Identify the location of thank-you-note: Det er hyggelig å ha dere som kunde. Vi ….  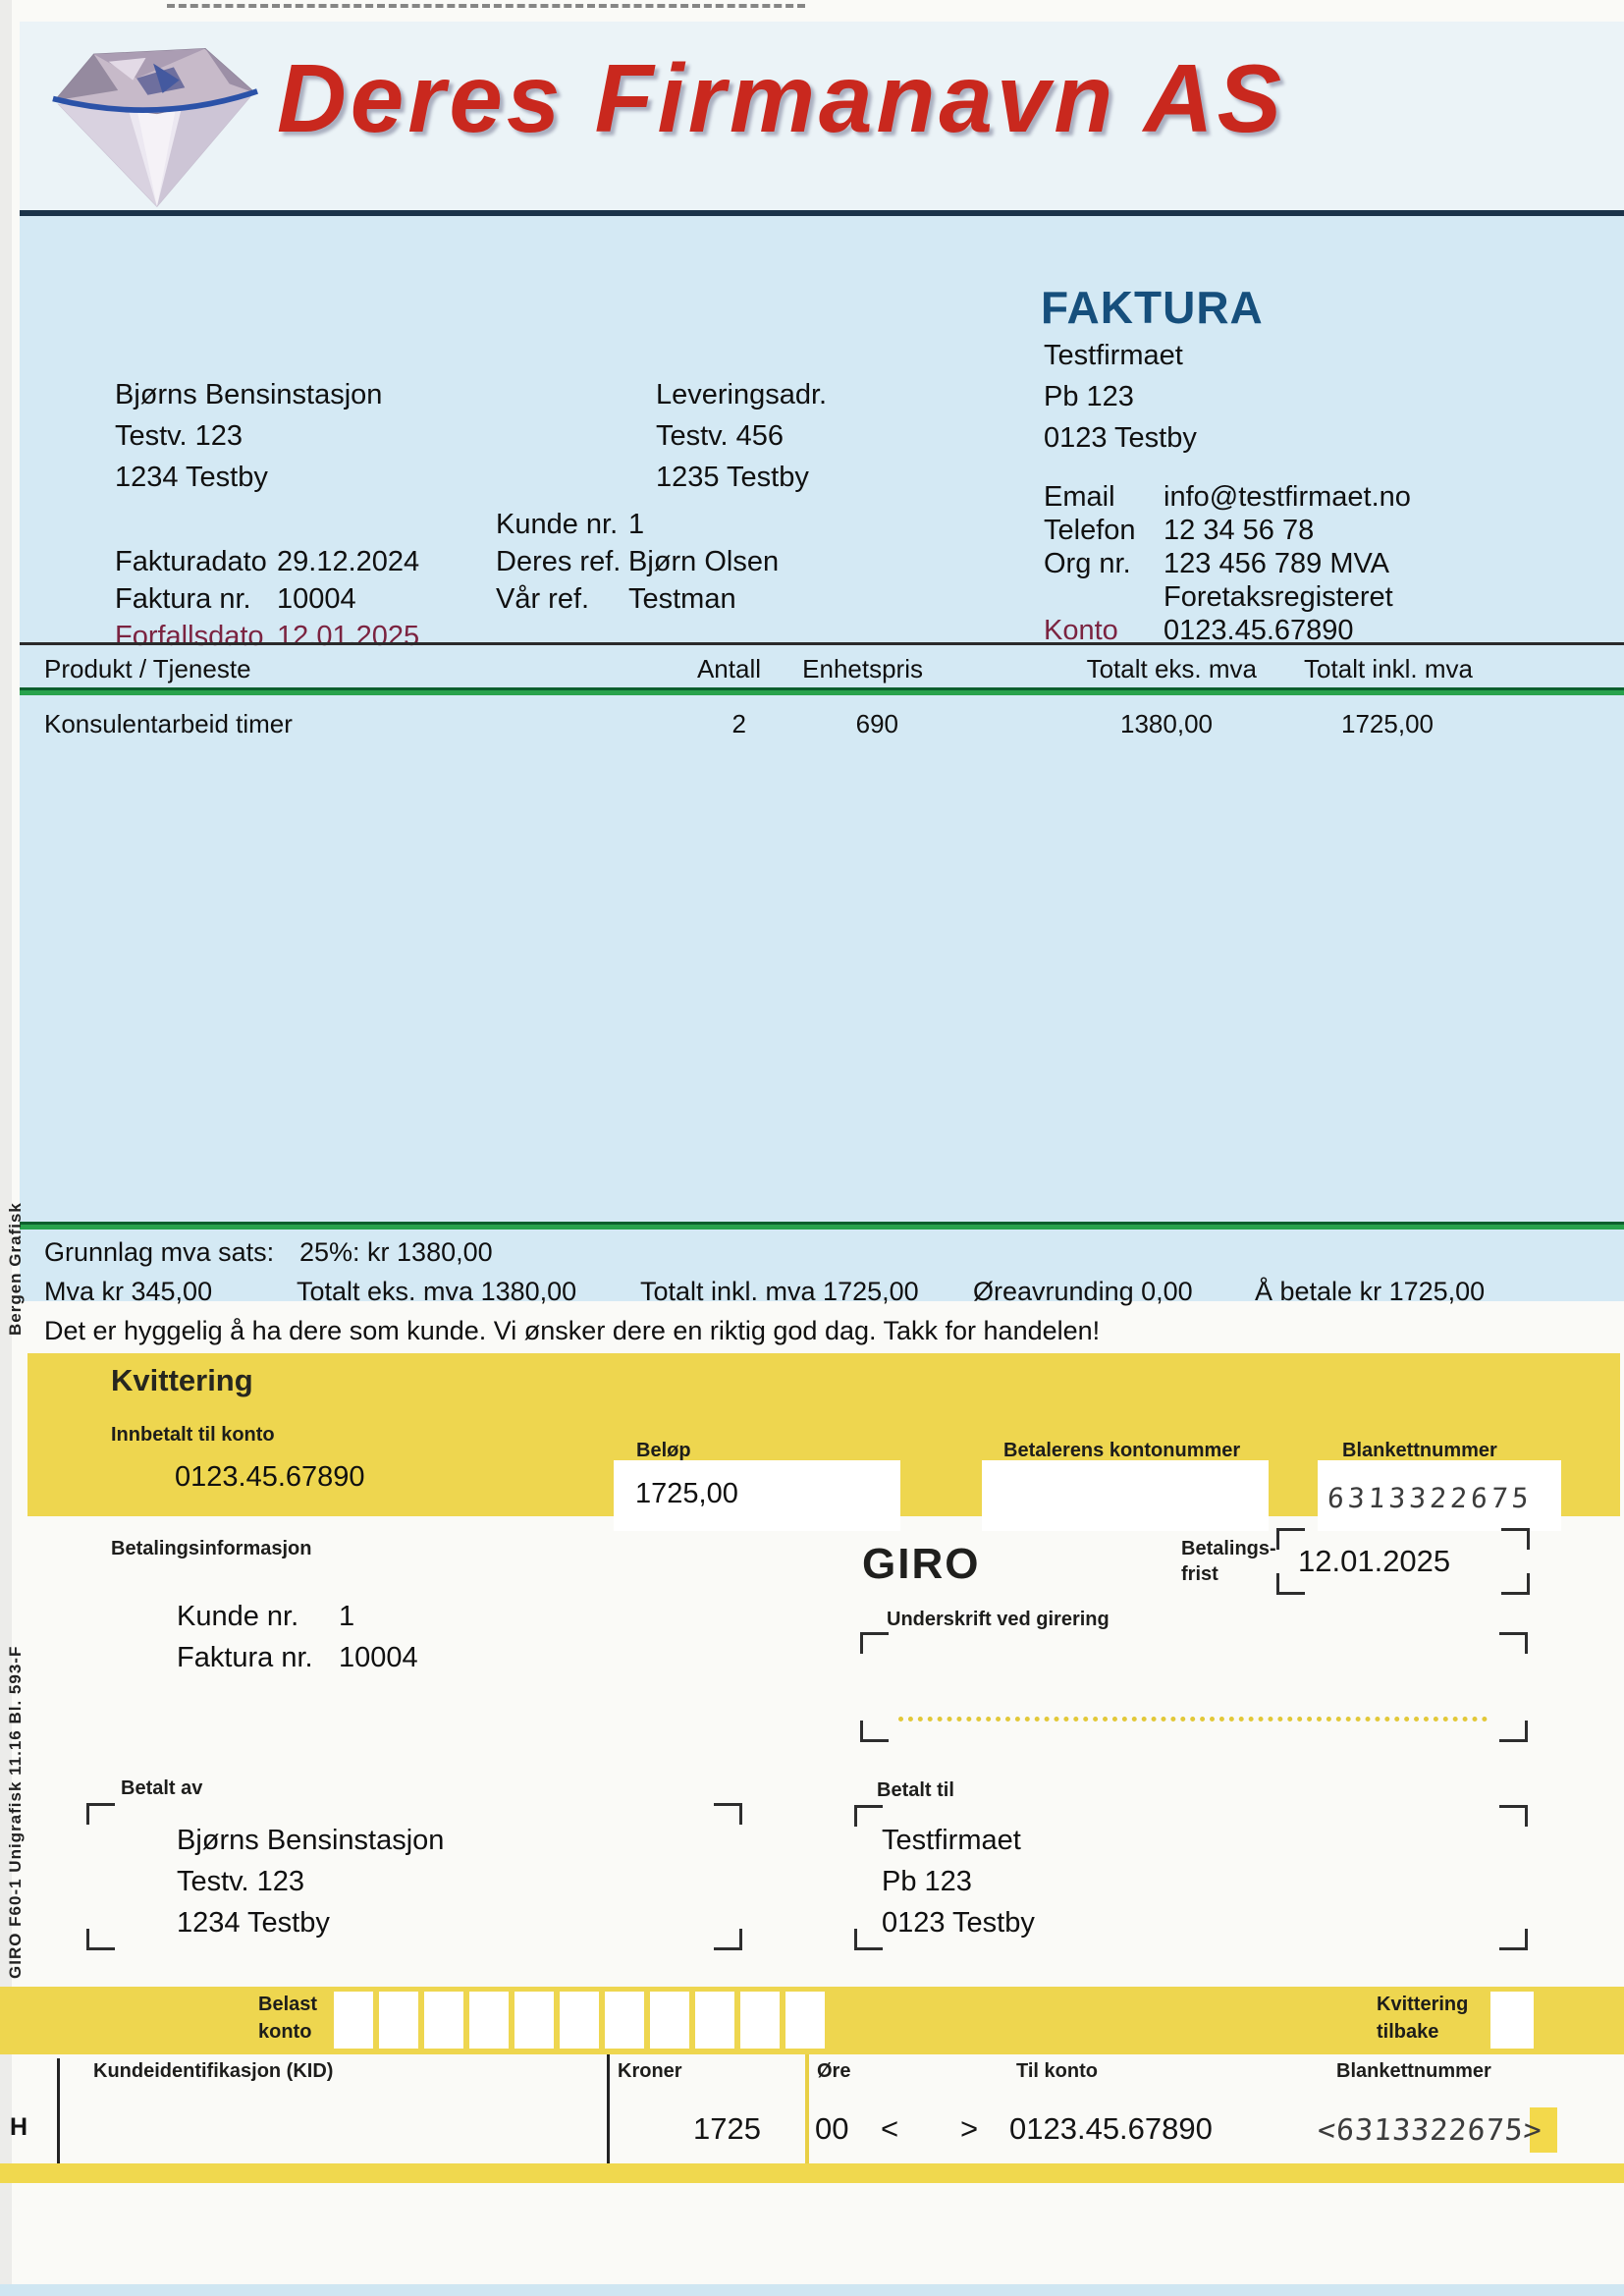
(572, 1330).